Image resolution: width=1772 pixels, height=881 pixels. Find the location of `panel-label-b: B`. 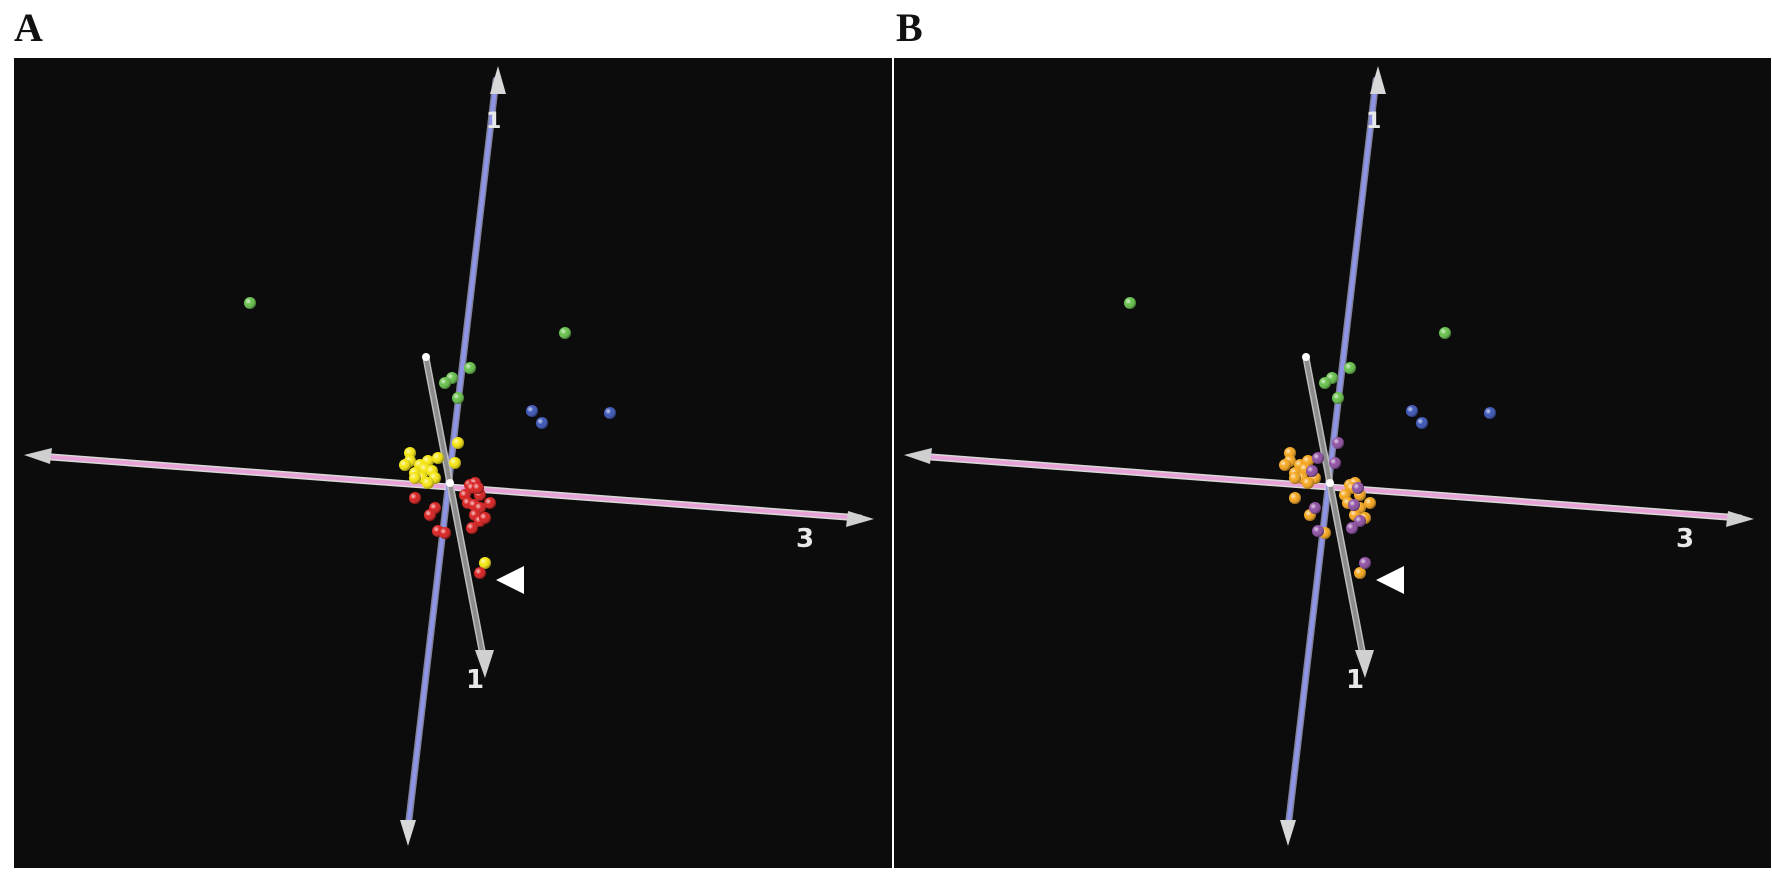

panel-label-b: B is located at coordinates (909, 27).